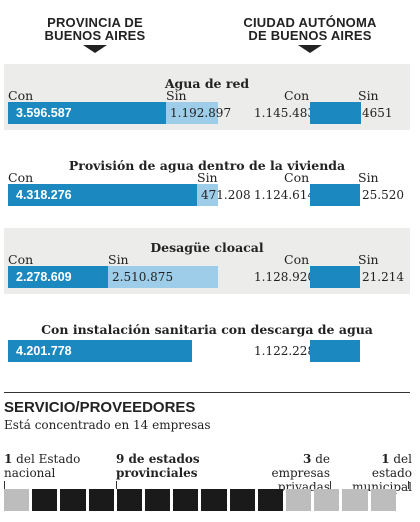 This screenshot has width=420, height=522. What do you see at coordinates (307, 459) in the screenshot?
I see `provider-group-count: 3` at bounding box center [307, 459].